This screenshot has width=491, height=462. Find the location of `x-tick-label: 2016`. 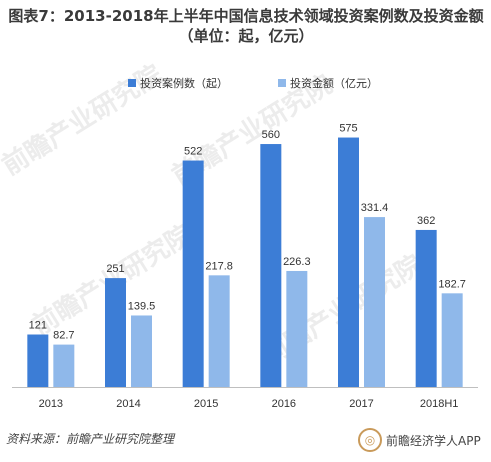

x-tick-label: 2016 is located at coordinates (284, 404).